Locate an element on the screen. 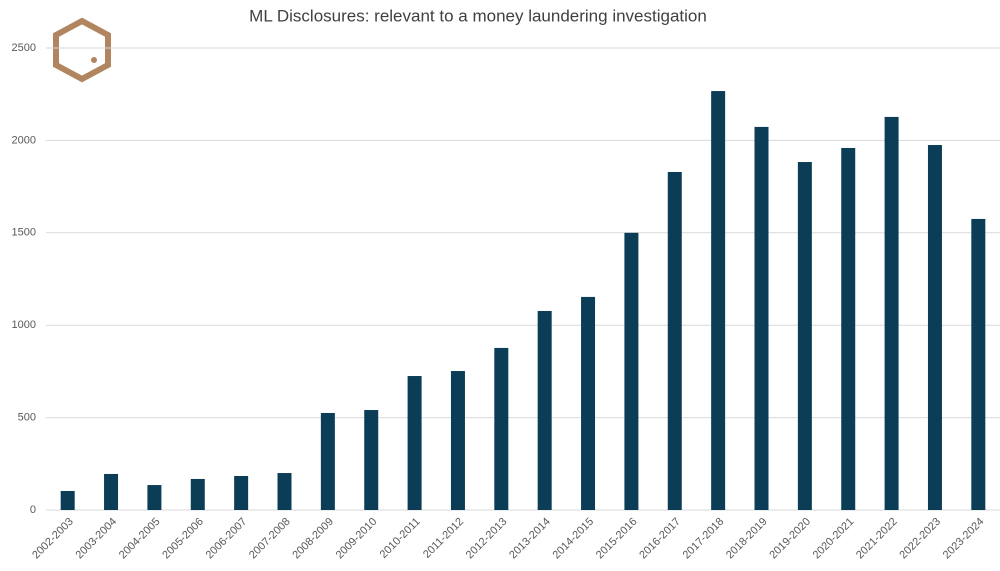  y-tick-label: 1000 is located at coordinates (24, 325).